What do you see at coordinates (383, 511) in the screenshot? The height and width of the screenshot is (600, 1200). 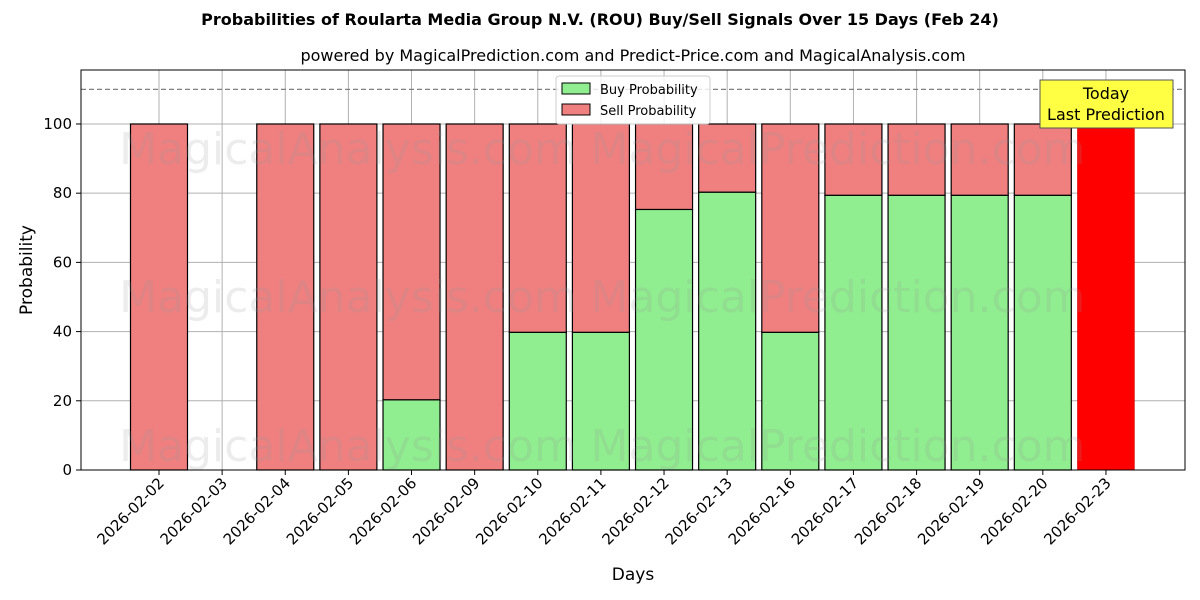 I see `x-tick-label: 2026-02-06` at bounding box center [383, 511].